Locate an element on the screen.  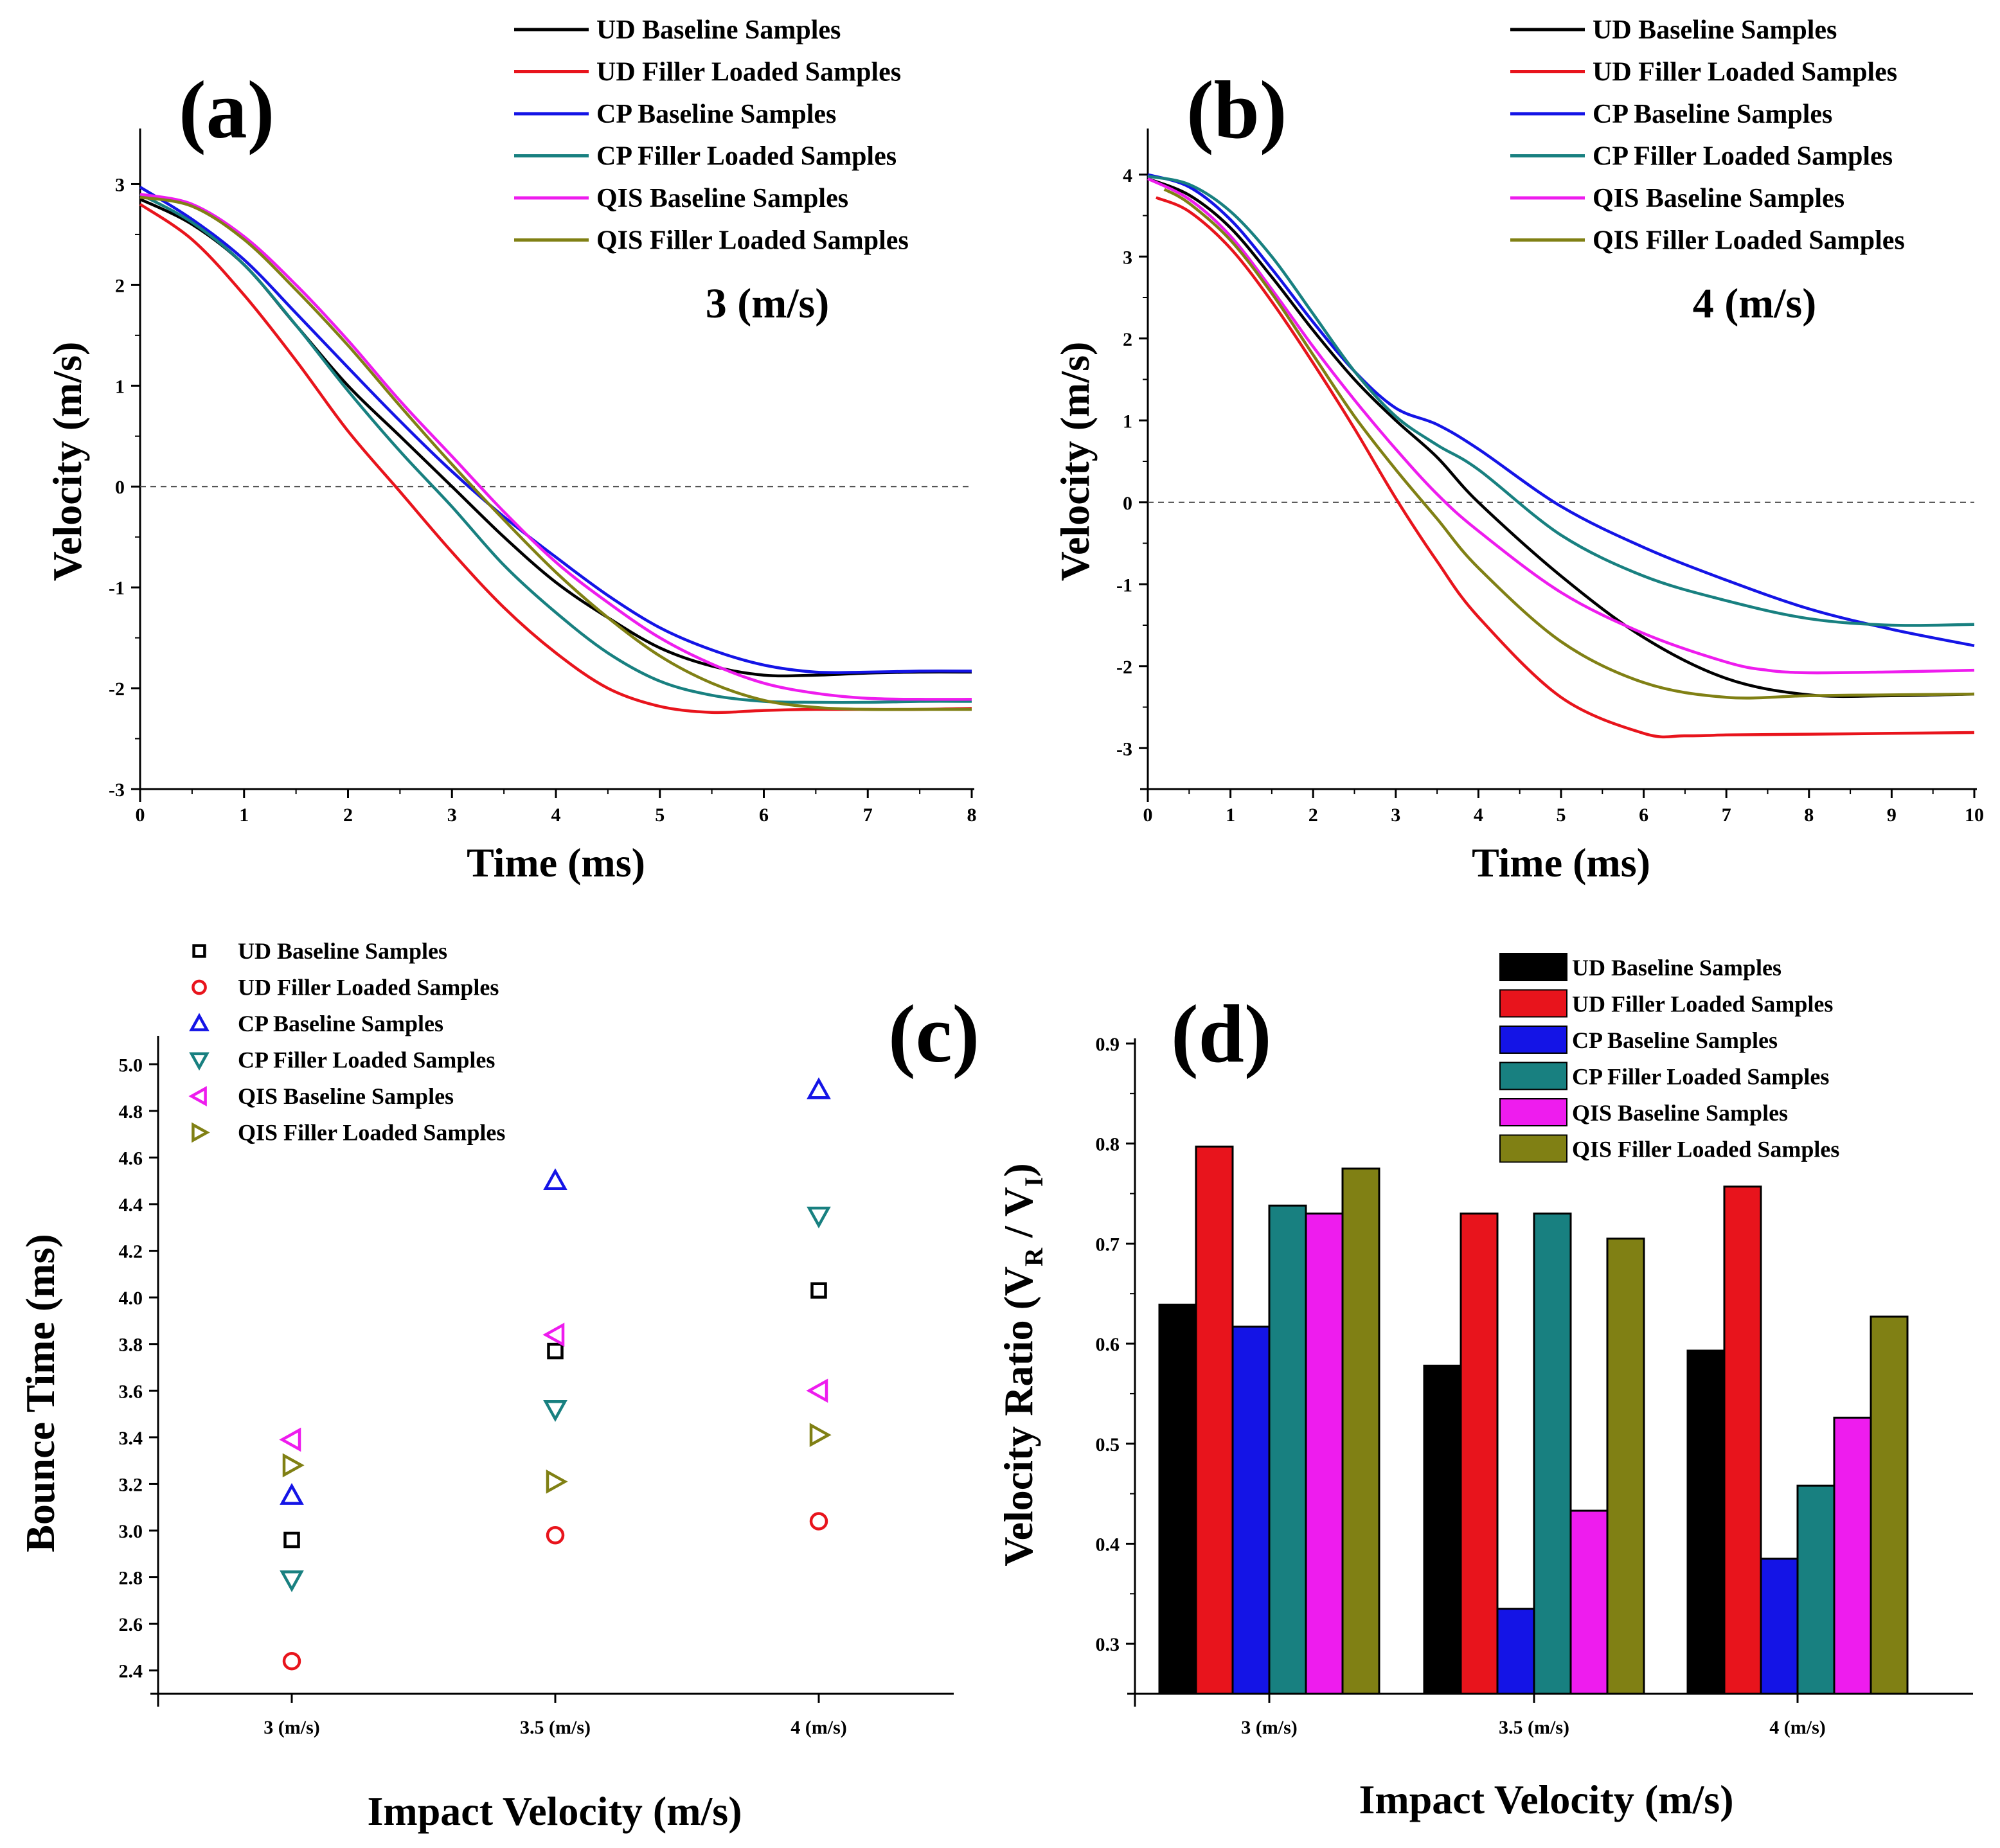
panel-a-ytick-label-5: 2 is located at coordinates (120, 285).